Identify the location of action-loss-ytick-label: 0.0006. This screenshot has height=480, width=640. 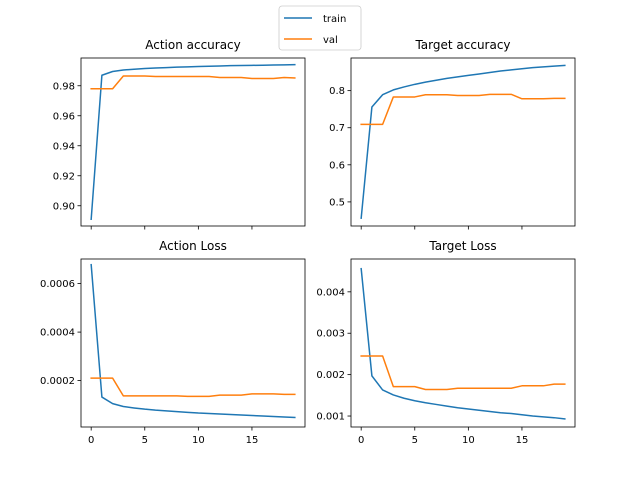
(57, 284).